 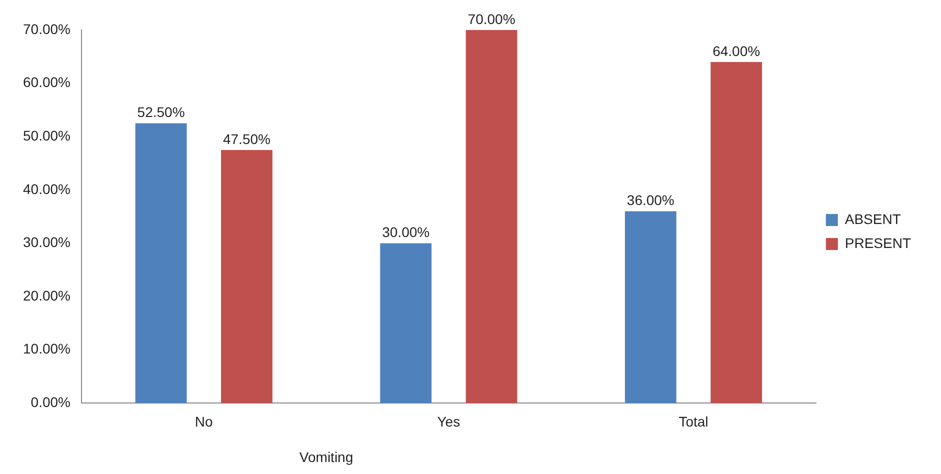 I want to click on y-tick-label: 50.00%, so click(x=46, y=135).